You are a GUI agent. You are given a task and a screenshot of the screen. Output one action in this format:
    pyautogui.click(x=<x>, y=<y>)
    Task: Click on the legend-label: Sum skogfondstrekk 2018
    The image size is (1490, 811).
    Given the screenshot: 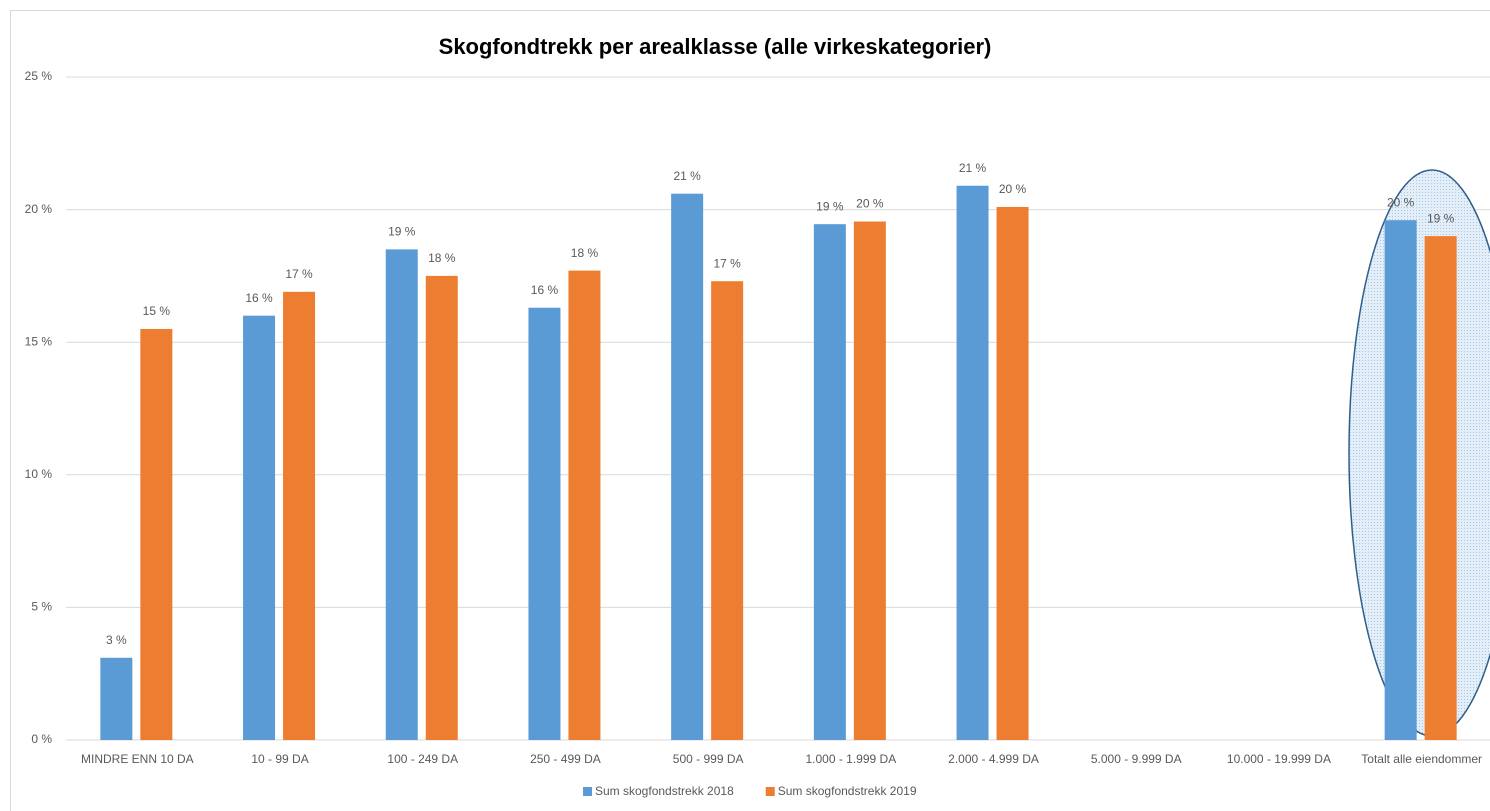 What is the action you would take?
    pyautogui.click(x=664, y=791)
    